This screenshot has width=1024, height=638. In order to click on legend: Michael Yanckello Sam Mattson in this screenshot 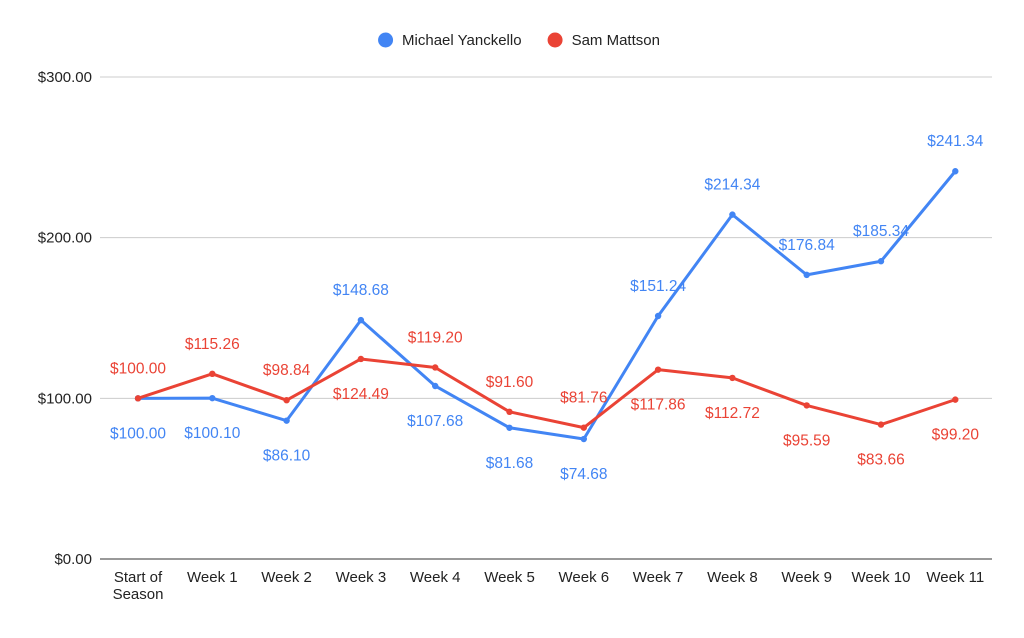, I will do `click(519, 40)`.